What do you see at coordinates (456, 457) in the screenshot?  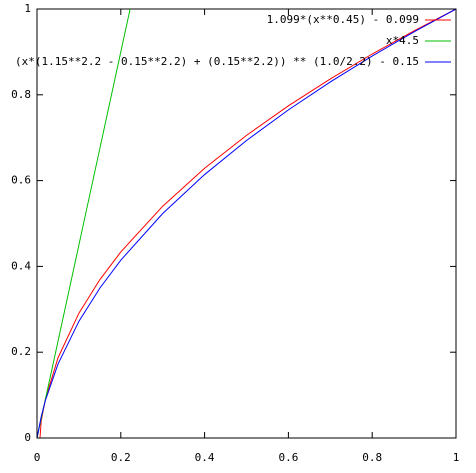 I see `x-tick-label: 1` at bounding box center [456, 457].